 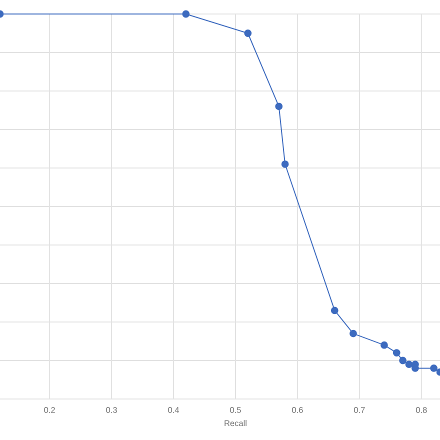 What do you see at coordinates (174, 410) in the screenshot?
I see `x-tick-label: 0.4` at bounding box center [174, 410].